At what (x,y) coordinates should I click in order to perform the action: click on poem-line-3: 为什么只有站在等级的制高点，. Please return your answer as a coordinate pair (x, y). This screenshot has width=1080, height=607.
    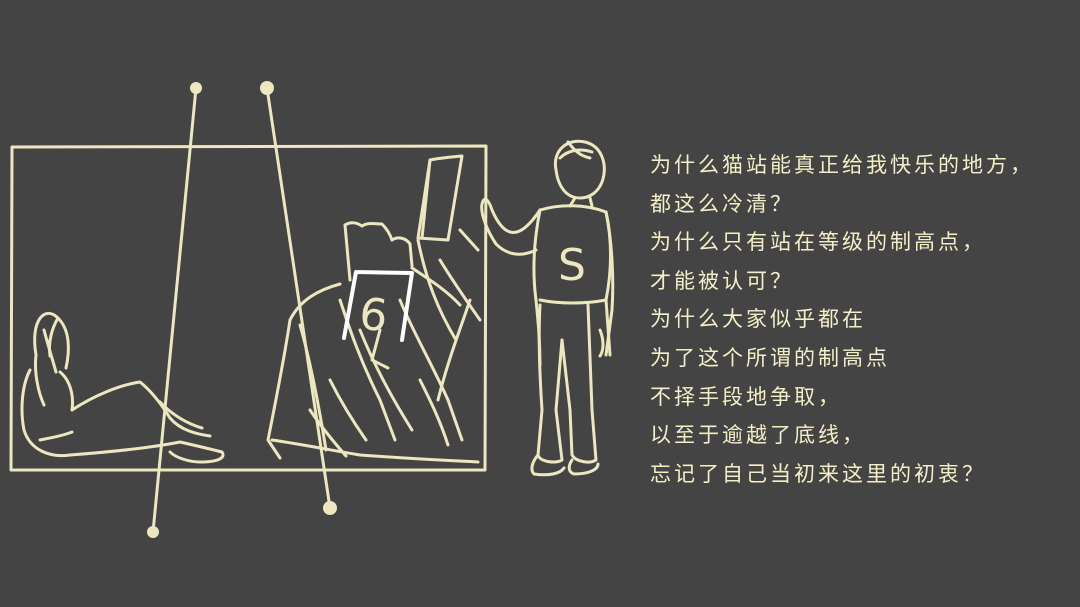
    Looking at the image, I should click on (818, 242).